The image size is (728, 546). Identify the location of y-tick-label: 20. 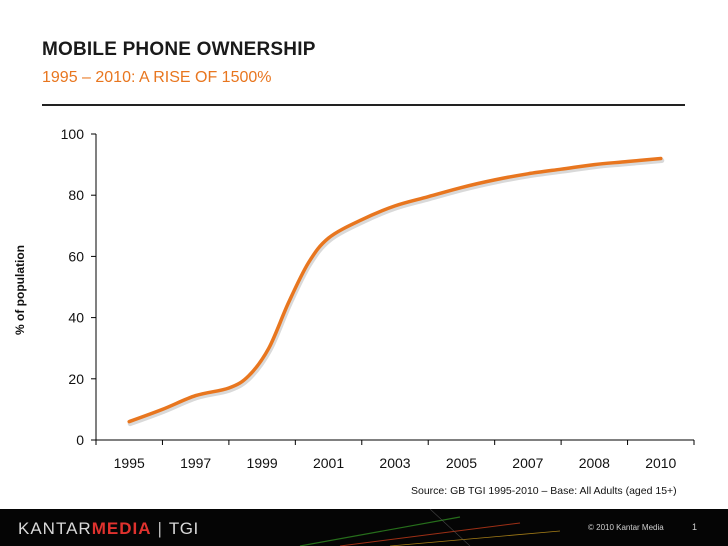
(76, 379).